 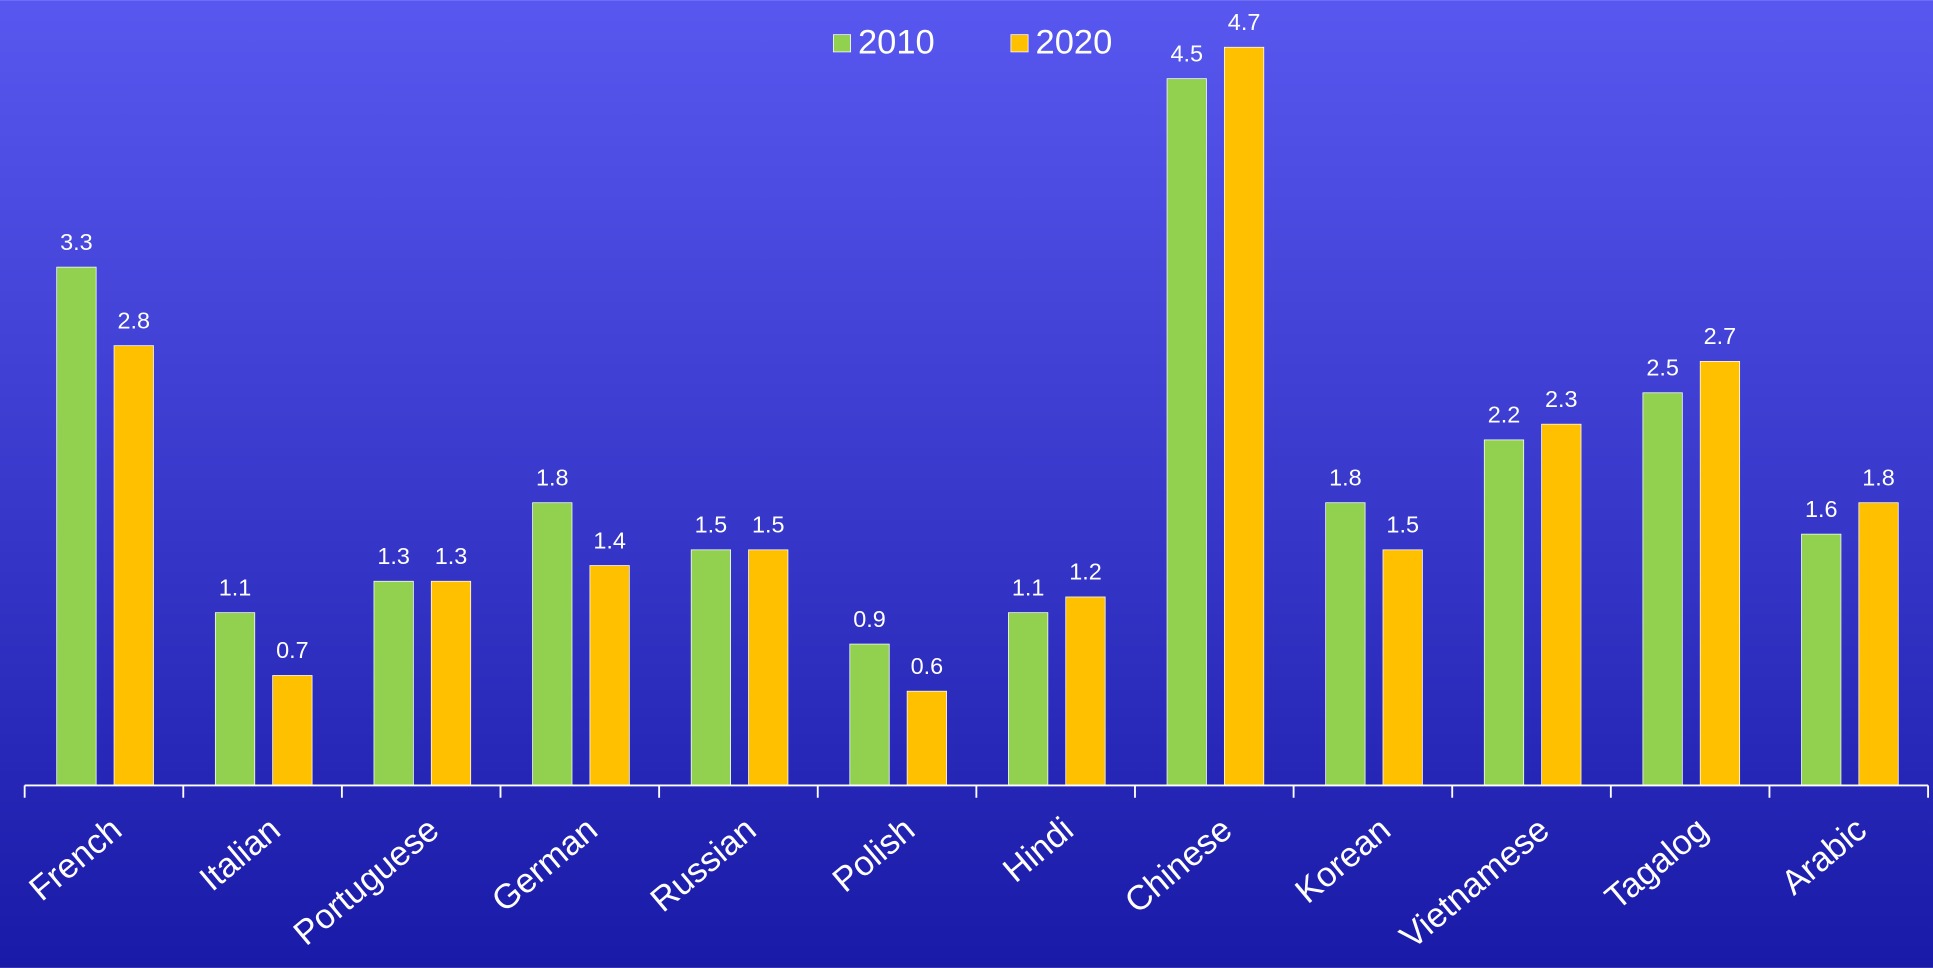 I want to click on data-label: 4.7, so click(x=1244, y=22).